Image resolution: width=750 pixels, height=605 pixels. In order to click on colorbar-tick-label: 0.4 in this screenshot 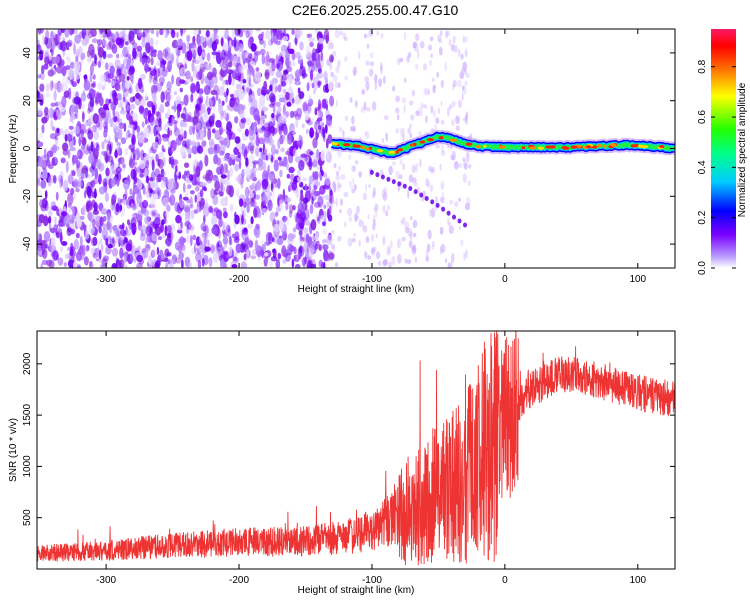, I will do `click(702, 167)`.